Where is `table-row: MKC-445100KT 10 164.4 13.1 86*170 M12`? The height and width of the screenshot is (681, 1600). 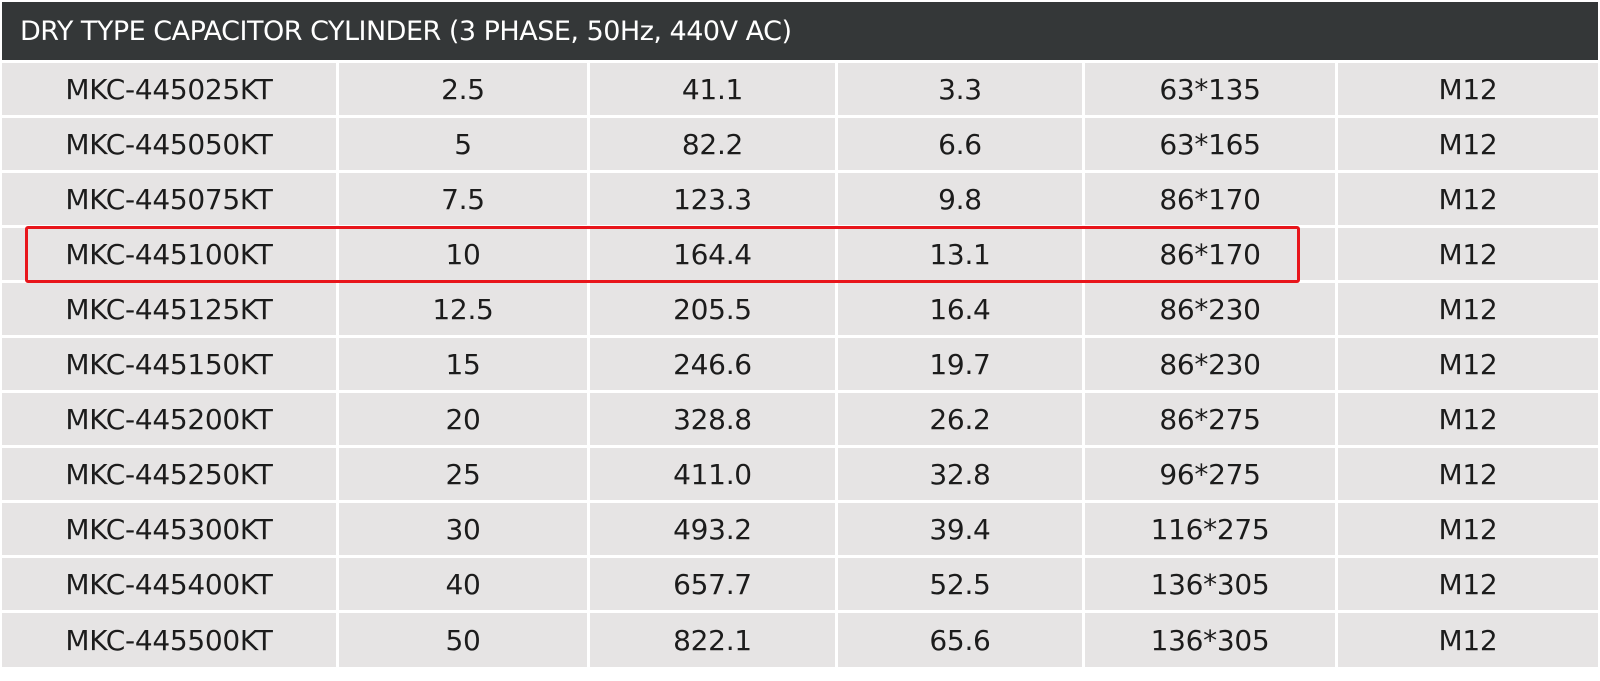
table-row: MKC-445100KT 10 164.4 13.1 86*170 M12 is located at coordinates (800, 255).